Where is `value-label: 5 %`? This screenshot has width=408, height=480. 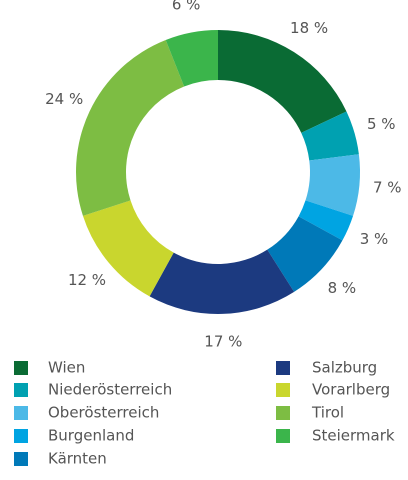
value-label: 5 % is located at coordinates (381, 124).